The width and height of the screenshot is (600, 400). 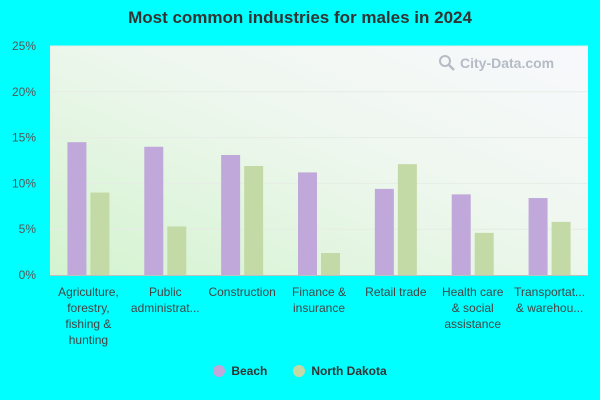 I want to click on y-axis-ticks: 0% 5% 10% 15% 20% 25%, so click(x=24, y=160).